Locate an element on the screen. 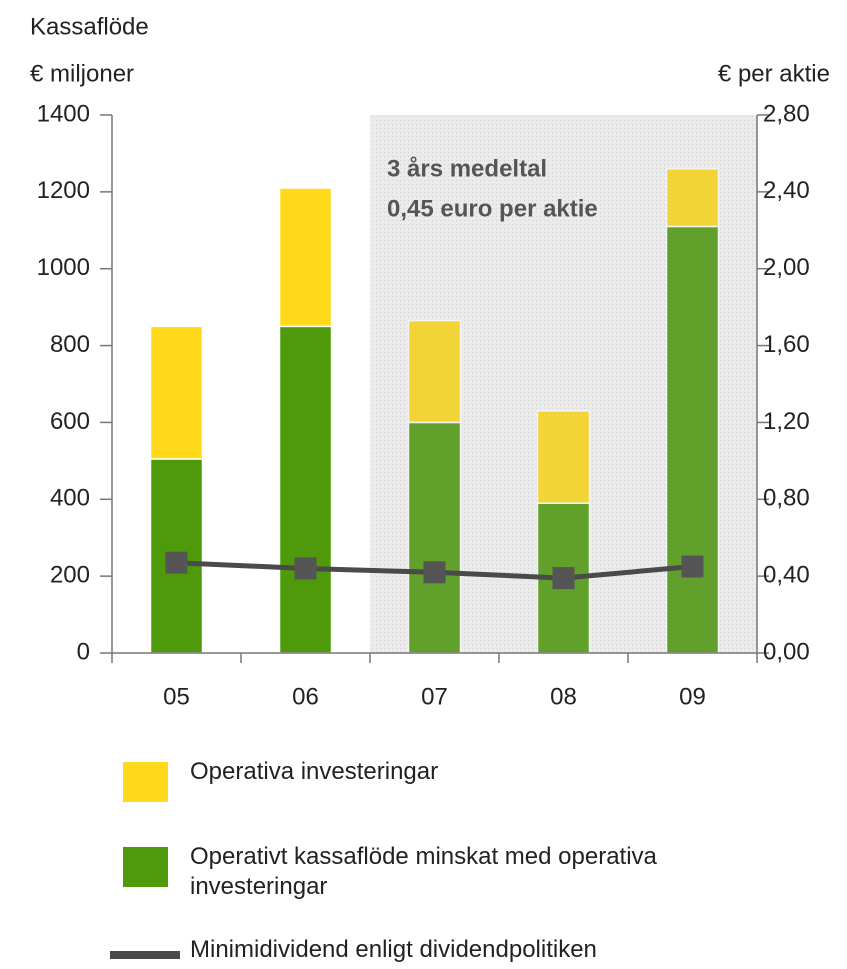 This screenshot has height=969, width=847. y2-tick-label: 2,00 is located at coordinates (786, 267).